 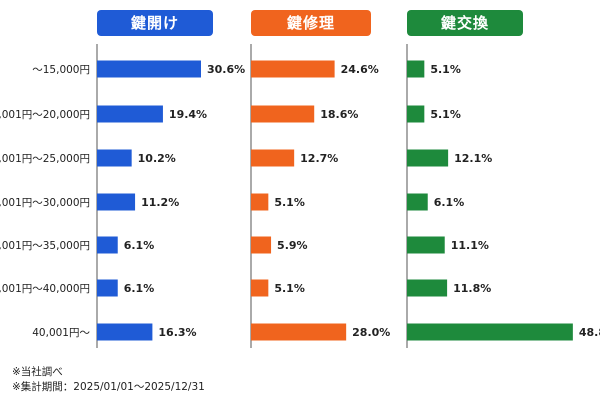 I want to click on data-label-key-repair: 24.6%, so click(x=360, y=69).